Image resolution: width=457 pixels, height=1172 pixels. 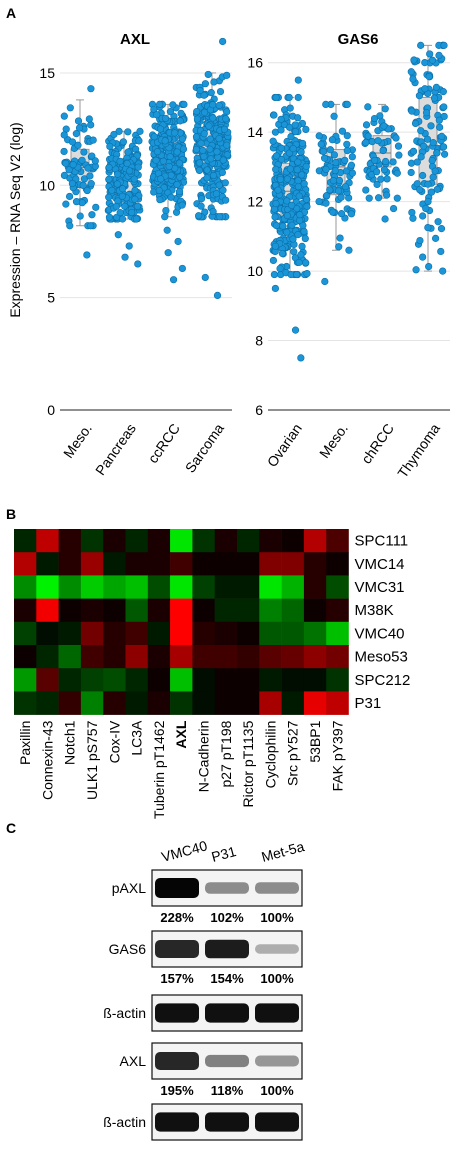 What do you see at coordinates (383, 680) in the screenshot?
I see `heatmap-row-label: SPC212` at bounding box center [383, 680].